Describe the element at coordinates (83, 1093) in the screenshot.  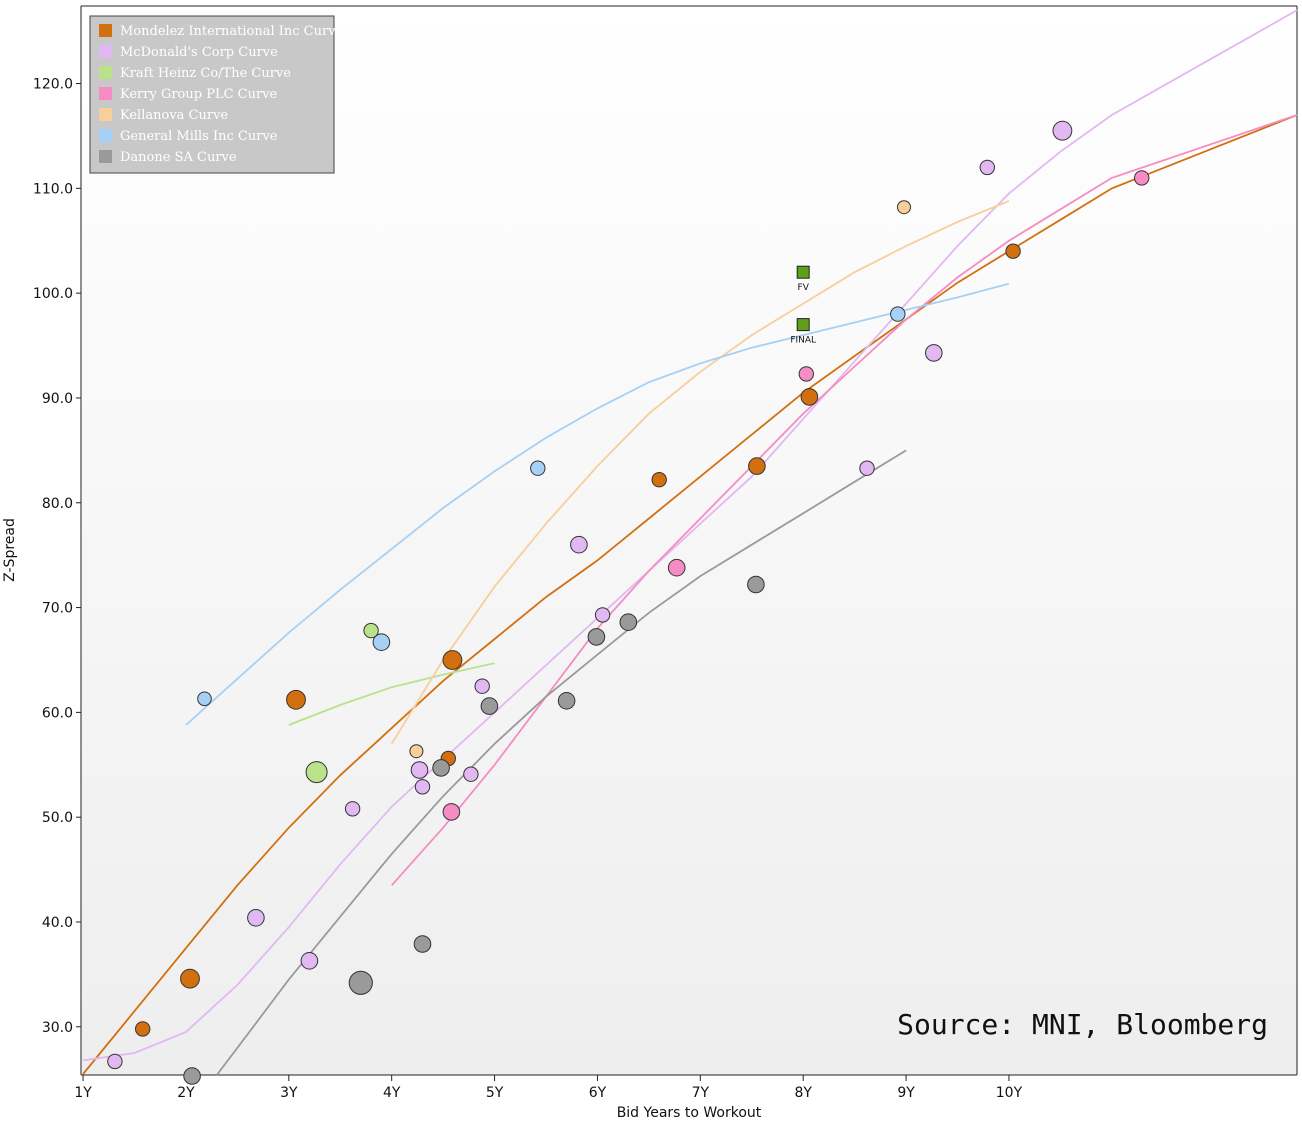
I see `x-tick-label: 1Y` at that location.